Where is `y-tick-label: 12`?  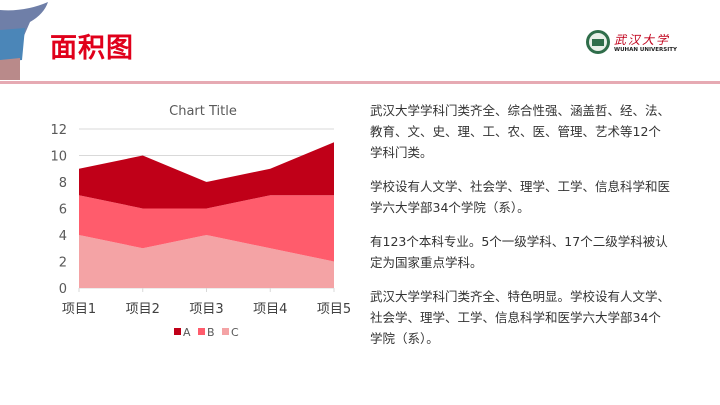
y-tick-label: 12 is located at coordinates (58, 130).